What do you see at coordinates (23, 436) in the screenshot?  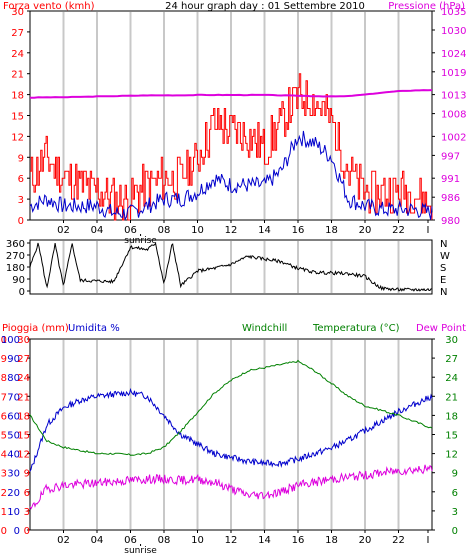 I see `temp-left-tick-label: 15` at bounding box center [23, 436].